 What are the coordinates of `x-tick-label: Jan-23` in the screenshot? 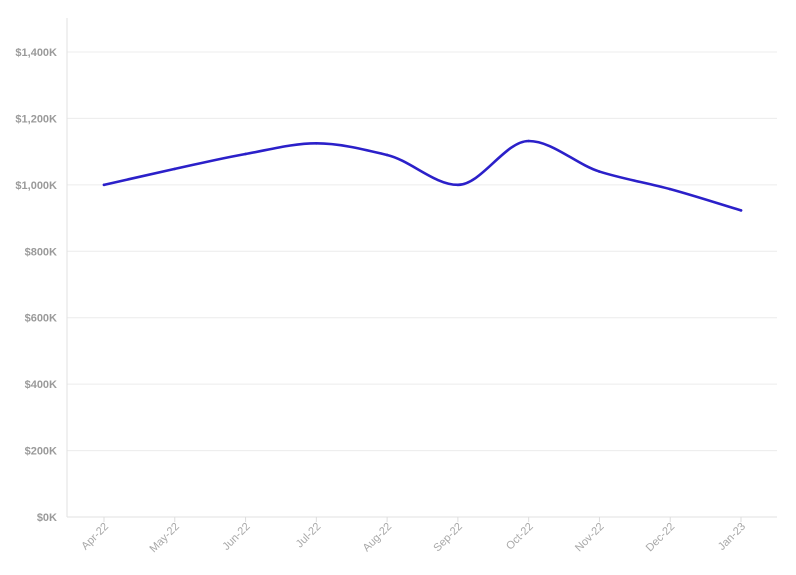 It's located at (732, 537).